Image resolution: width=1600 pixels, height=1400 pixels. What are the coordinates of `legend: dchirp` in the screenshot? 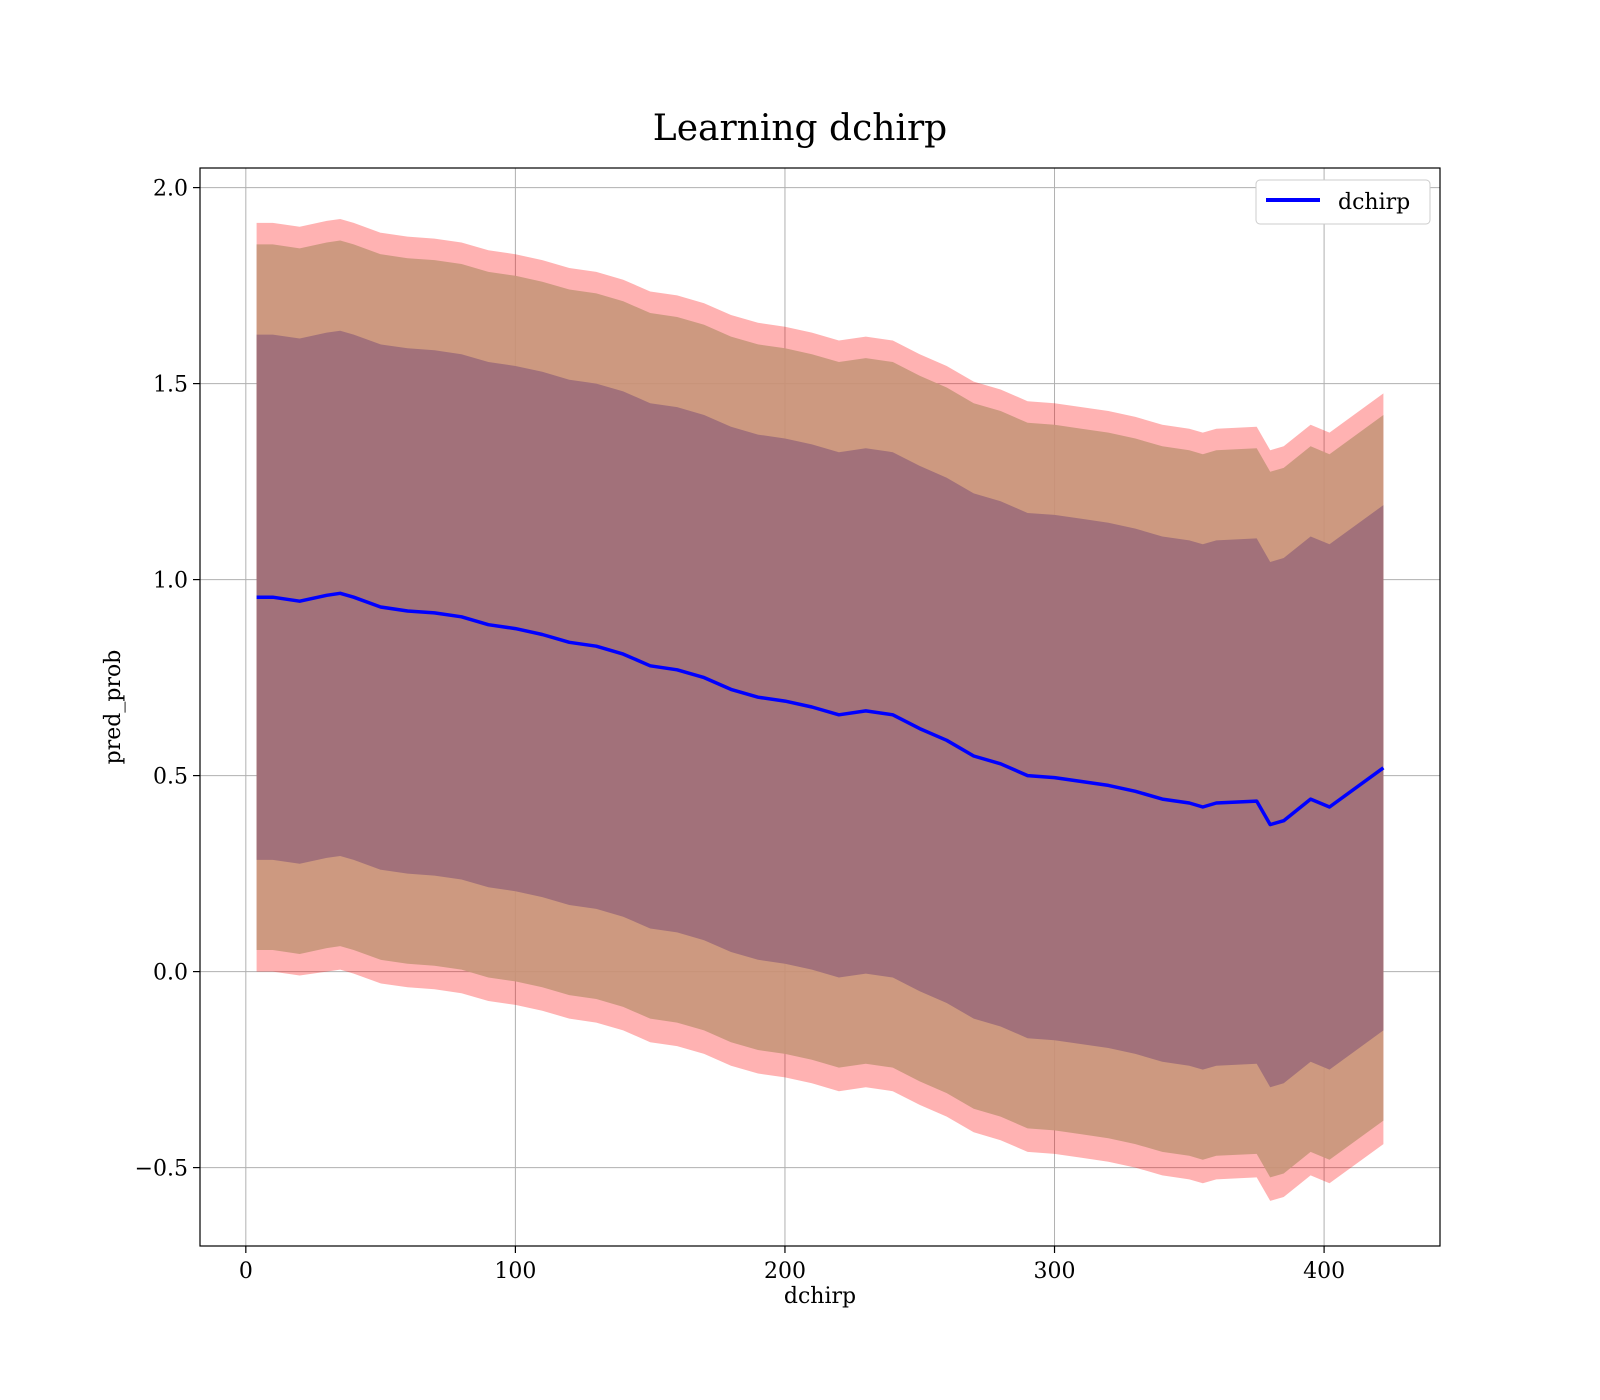 It's located at (1343, 202).